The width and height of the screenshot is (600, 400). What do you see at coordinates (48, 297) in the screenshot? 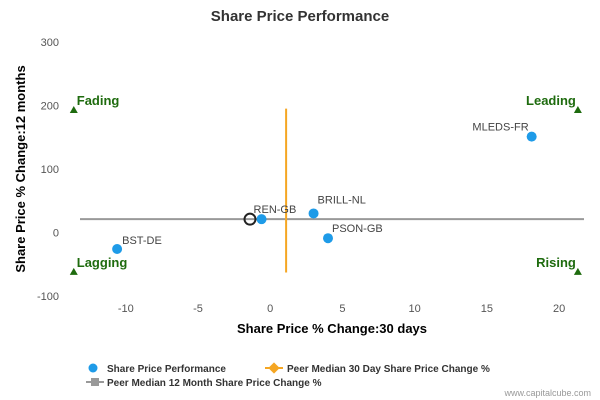
I see `y-tick-label: -100` at bounding box center [48, 297].